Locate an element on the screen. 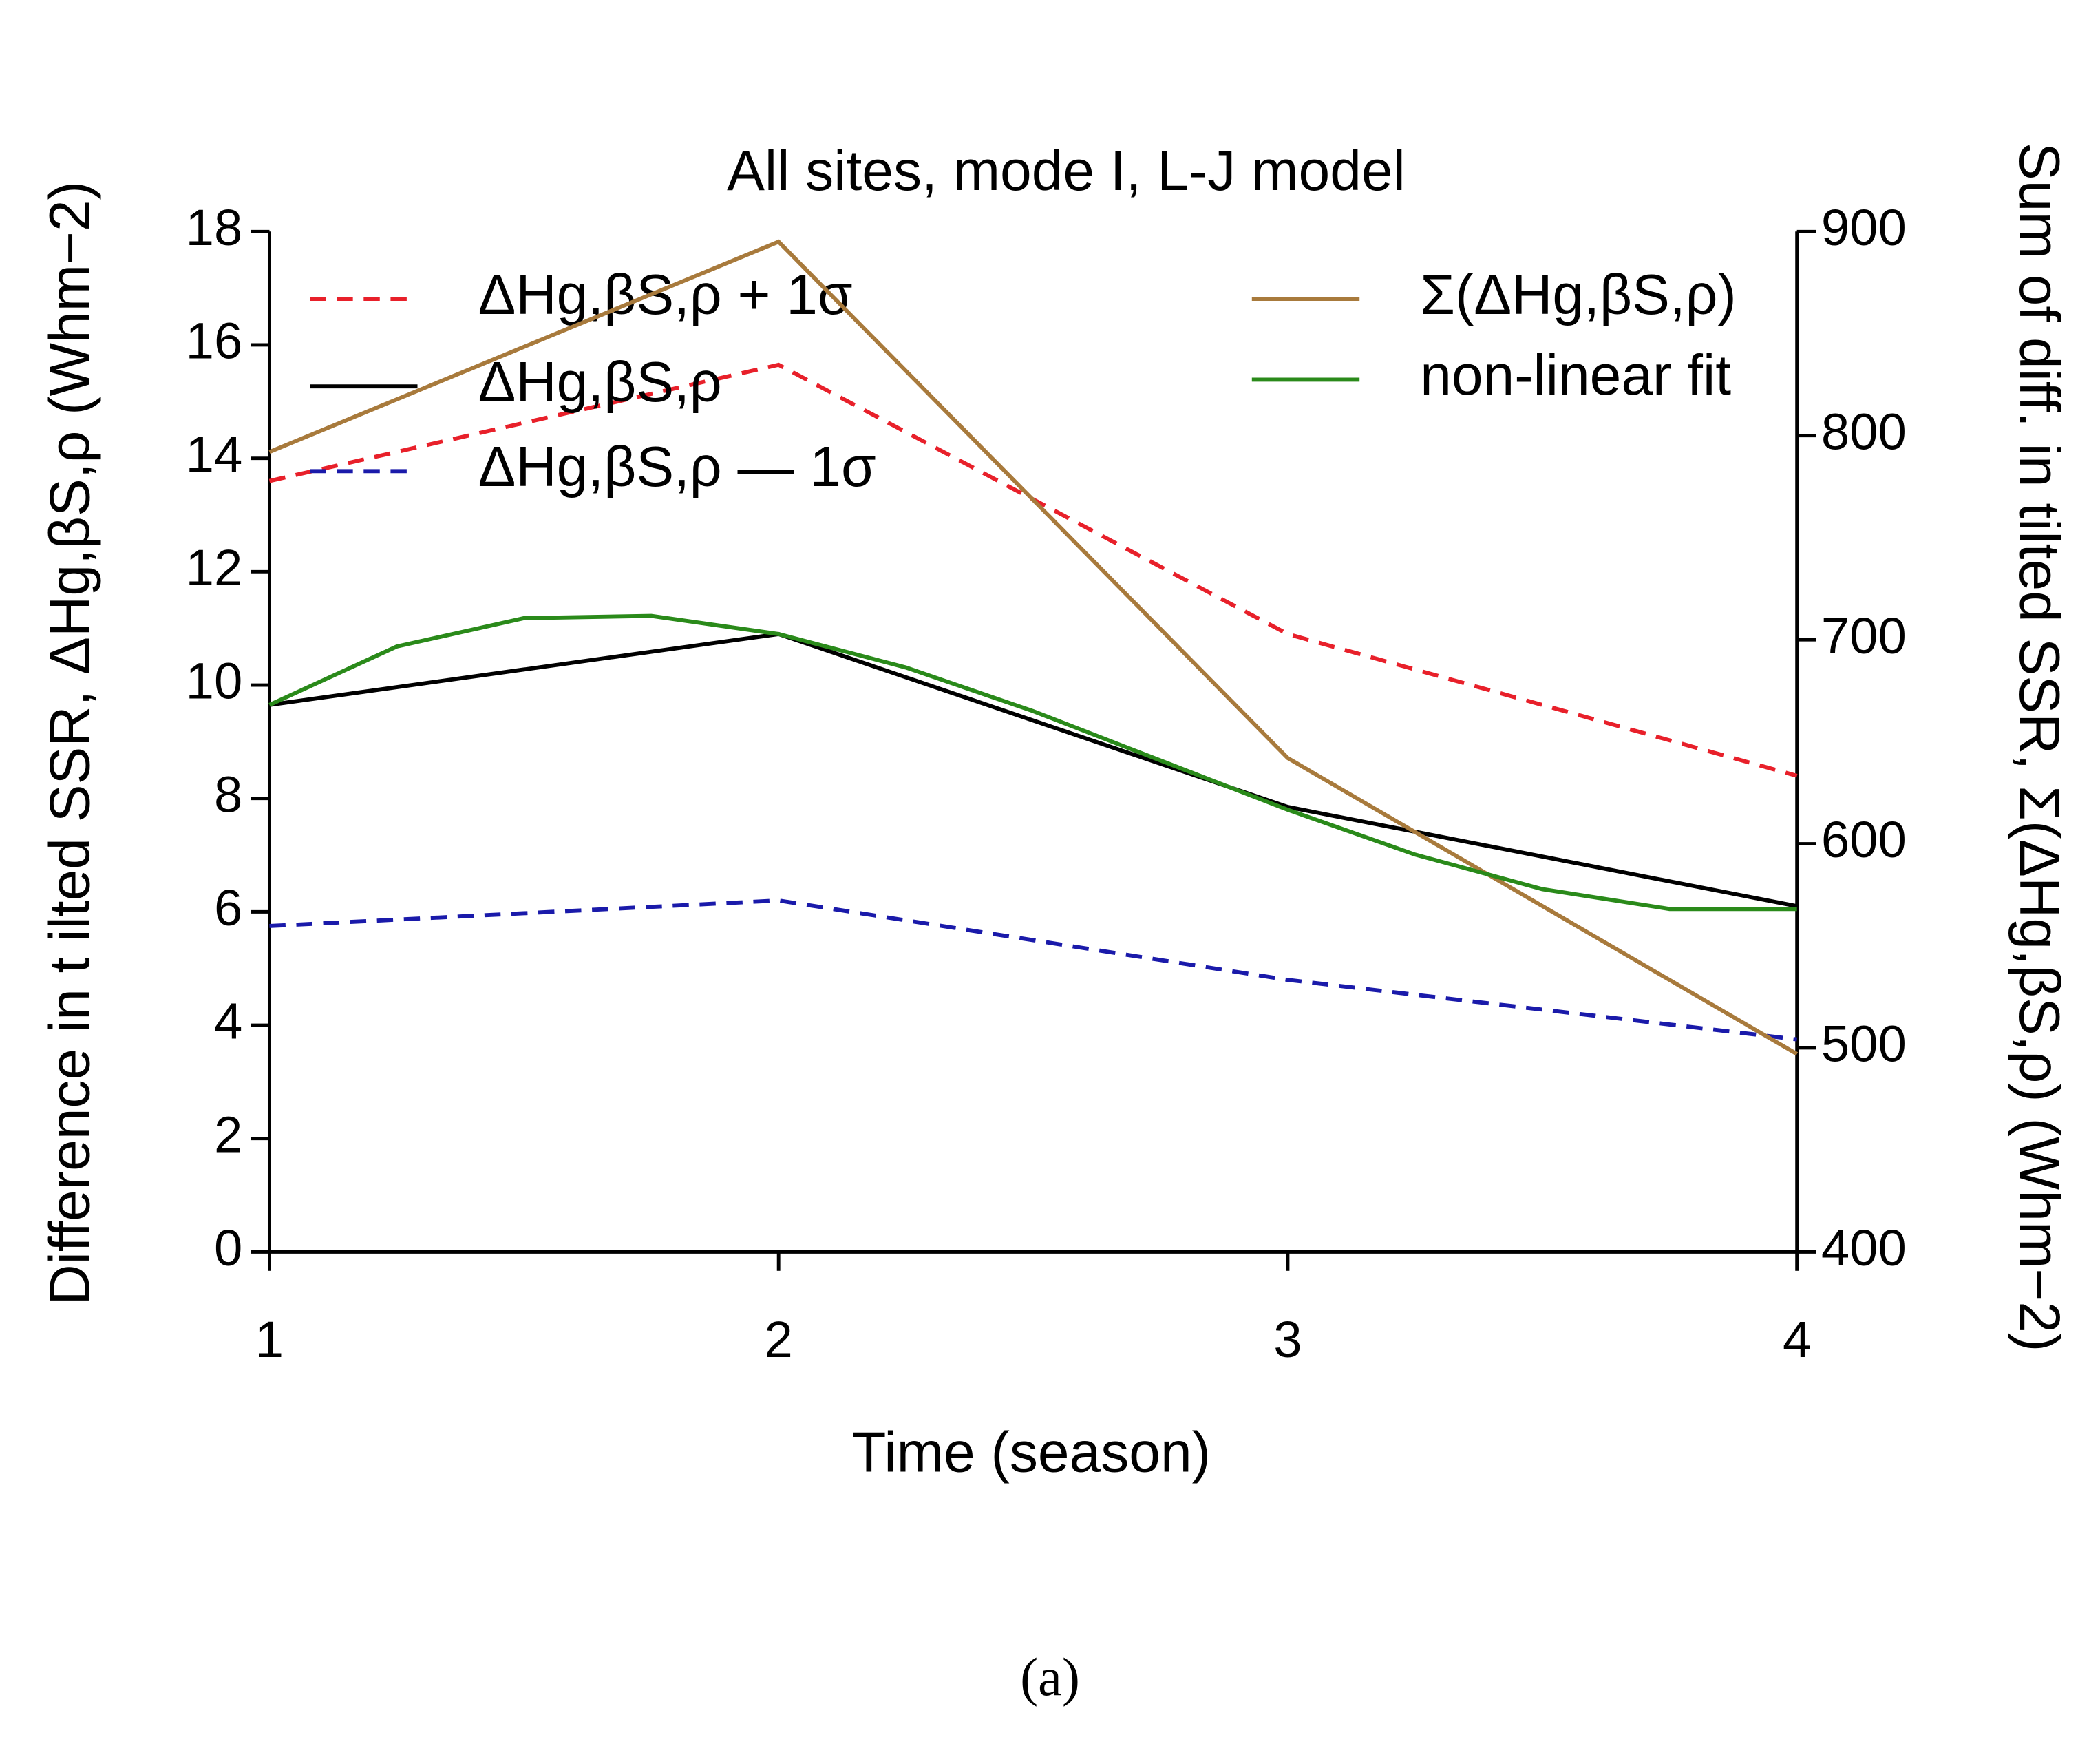 Image resolution: width=2100 pixels, height=1746 pixels. x-tick-label: 1 is located at coordinates (269, 1339).